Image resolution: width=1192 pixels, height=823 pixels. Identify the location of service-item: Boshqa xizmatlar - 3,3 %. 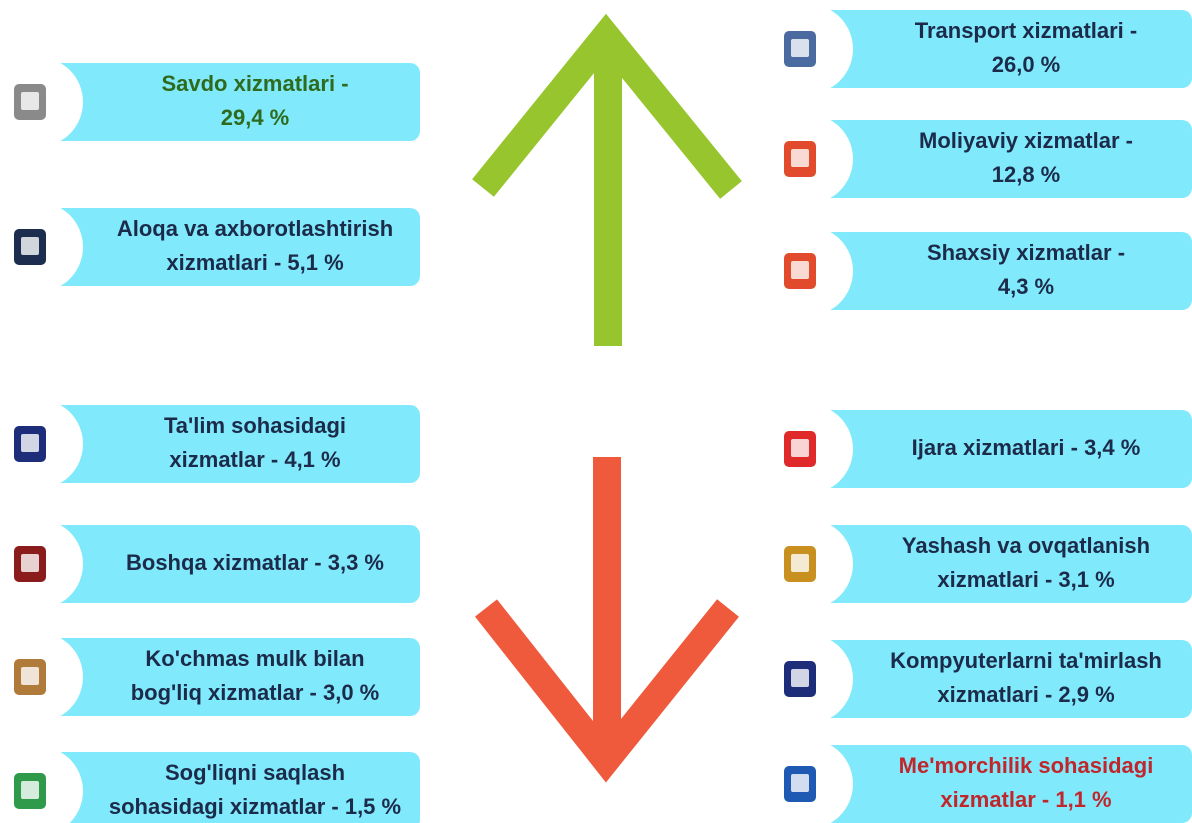
(210, 564).